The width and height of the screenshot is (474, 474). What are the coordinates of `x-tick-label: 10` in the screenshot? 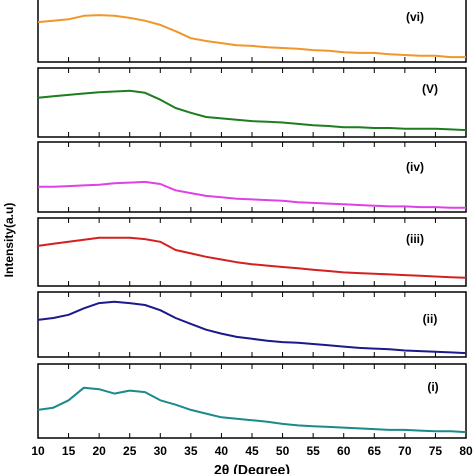 It's located at (38, 451).